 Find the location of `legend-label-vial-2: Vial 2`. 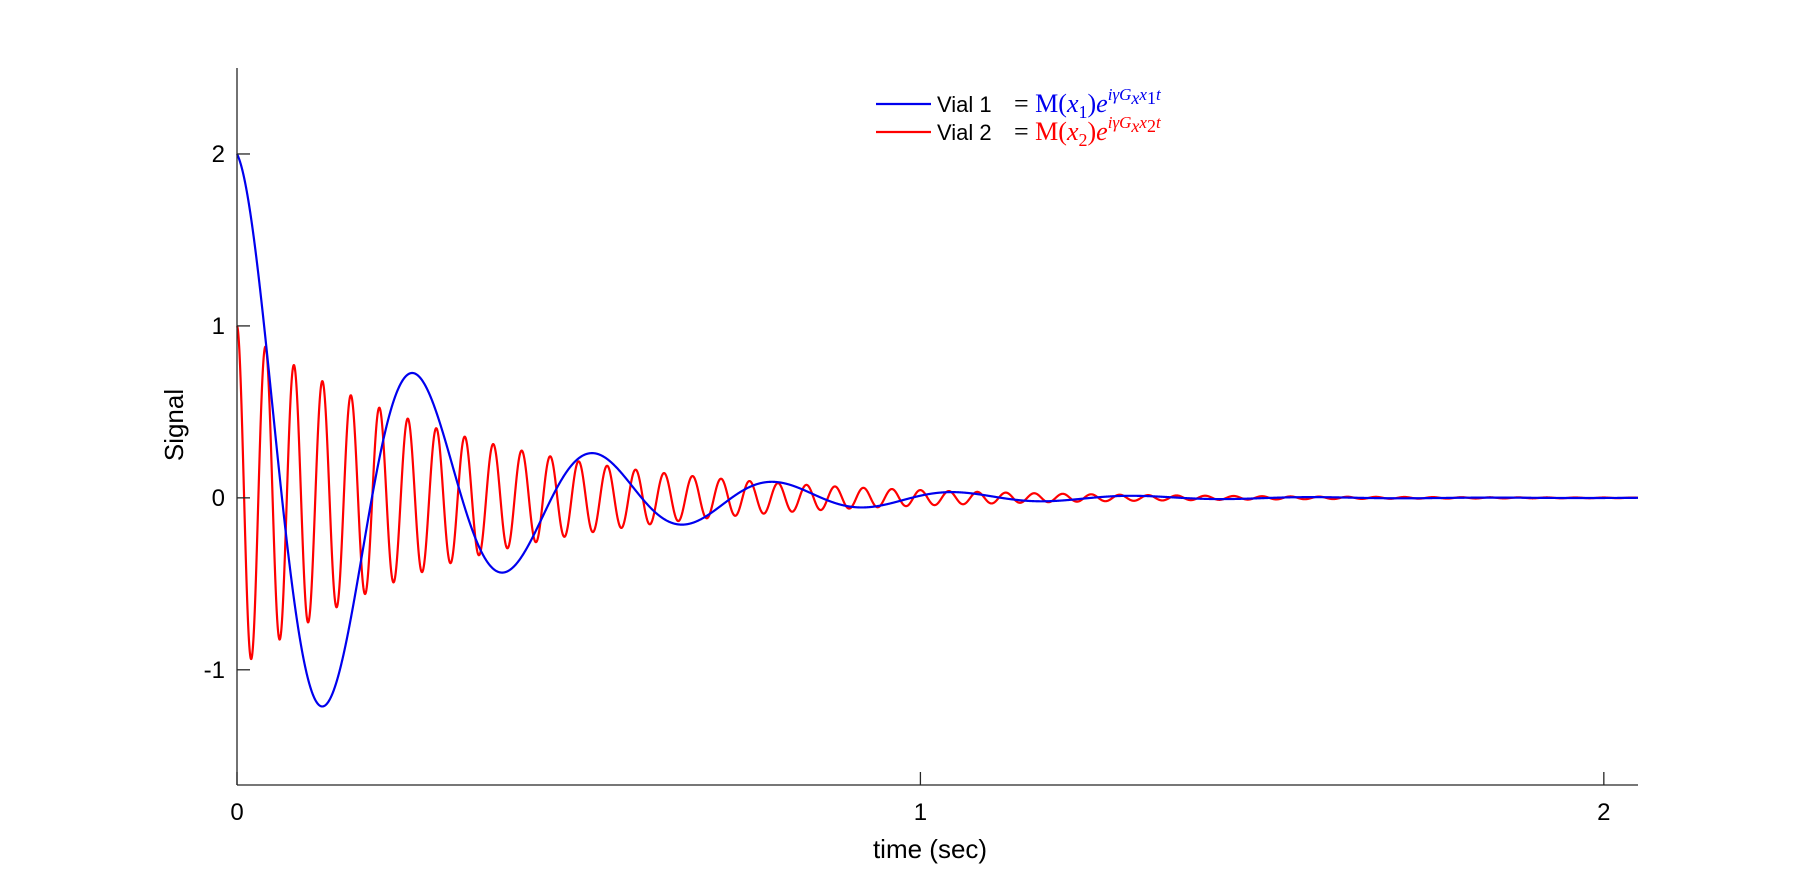

legend-label-vial-2: Vial 2 is located at coordinates (964, 132).